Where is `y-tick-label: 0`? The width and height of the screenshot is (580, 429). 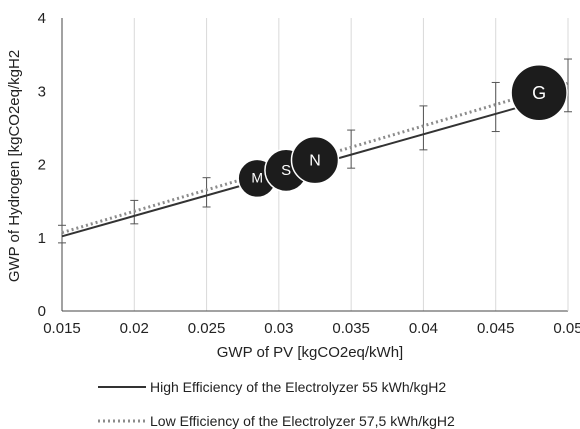
y-tick-label: 0 is located at coordinates (42, 311).